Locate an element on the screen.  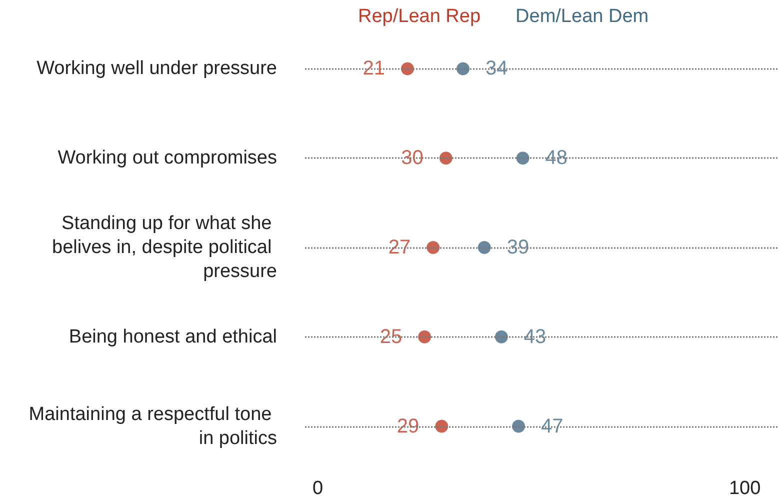
data-label: 48 is located at coordinates (556, 158).